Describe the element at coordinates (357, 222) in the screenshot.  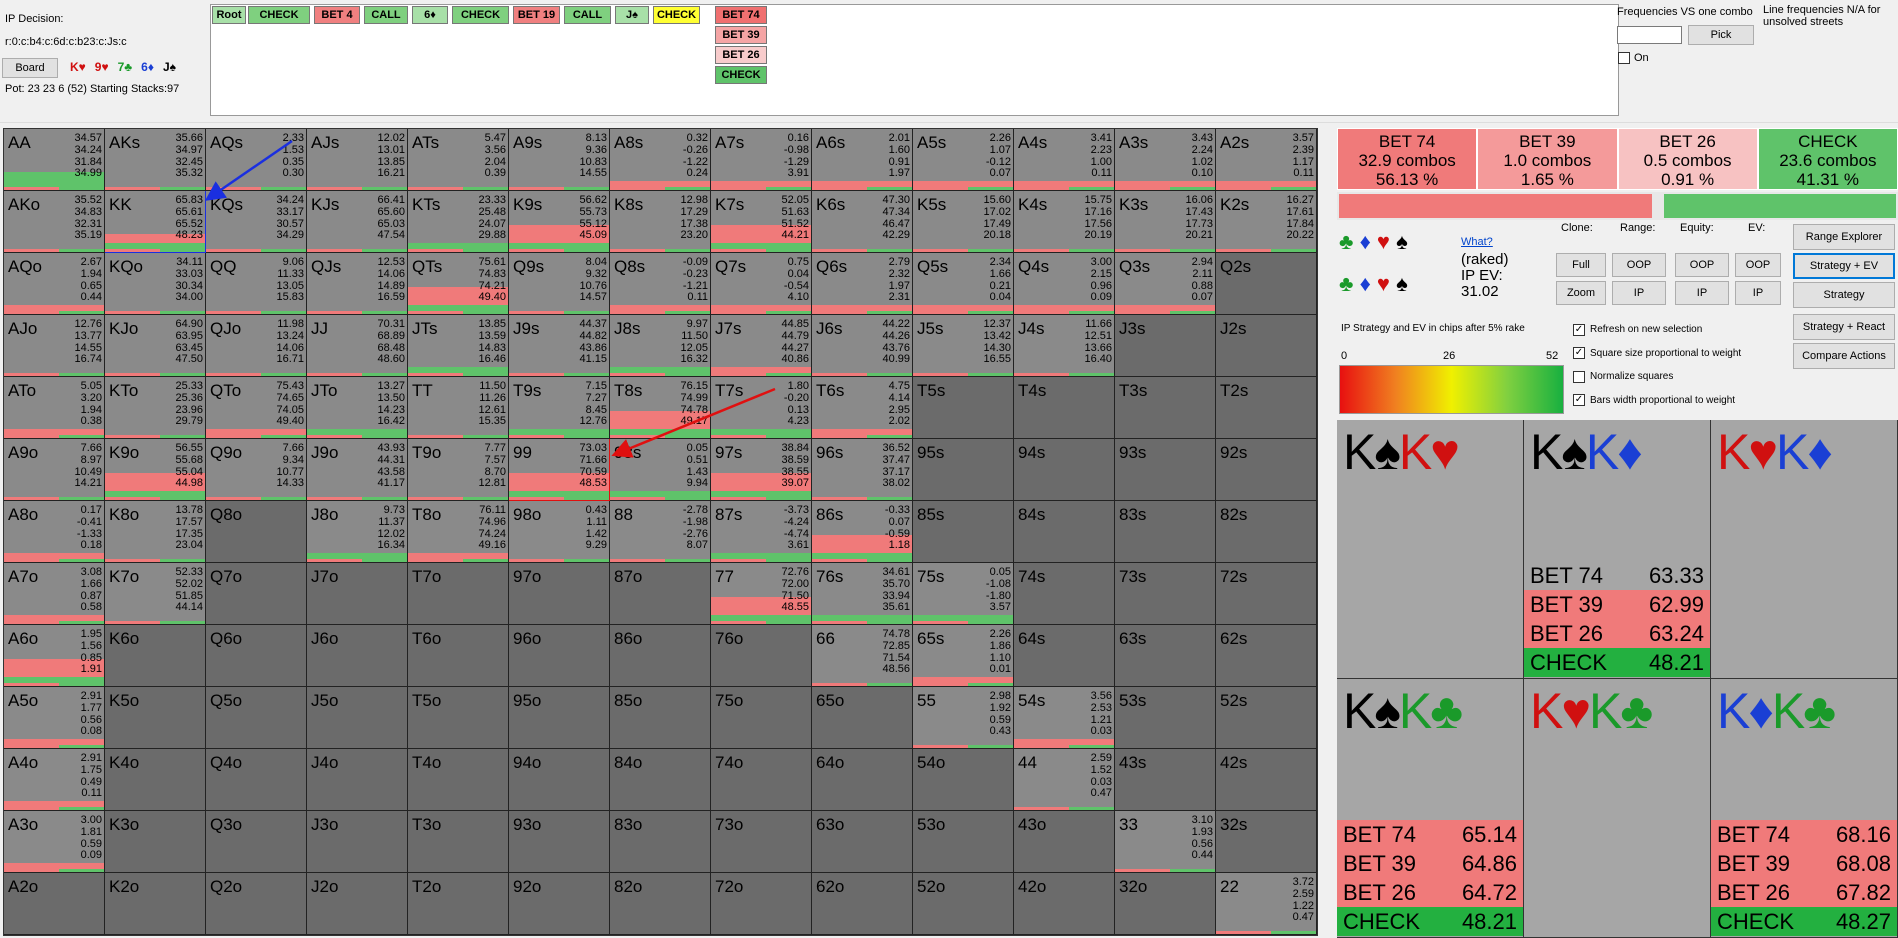
I see `range-cell-KJs: 66.41 65.60 65.03 47.54 KJs` at that location.